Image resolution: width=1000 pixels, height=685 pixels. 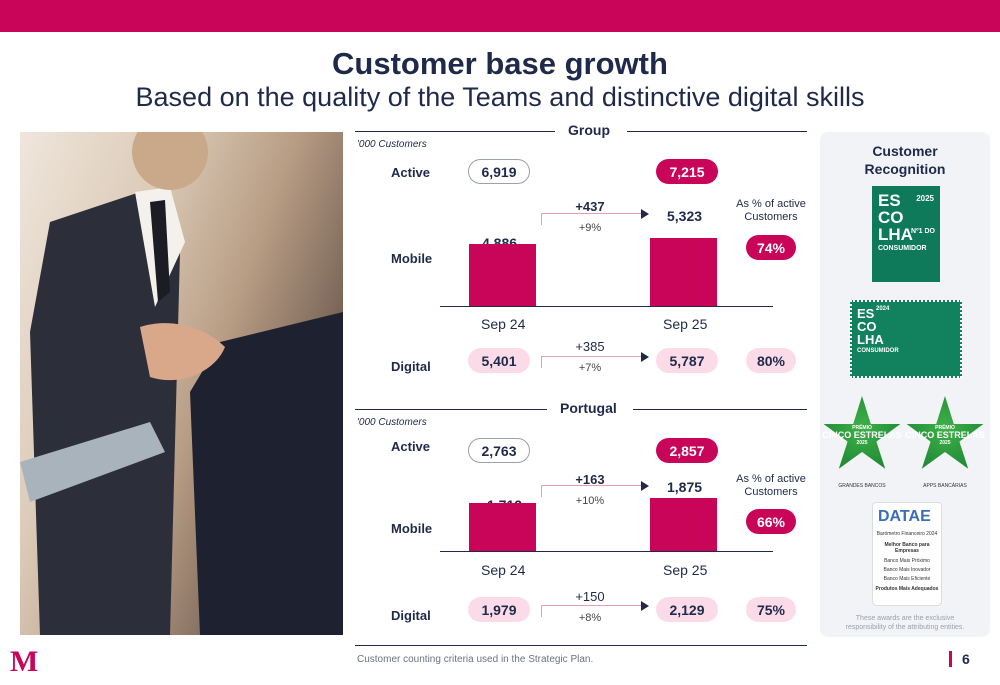 I want to click on portugal-digital-sep25: 2,129, so click(x=687, y=609).